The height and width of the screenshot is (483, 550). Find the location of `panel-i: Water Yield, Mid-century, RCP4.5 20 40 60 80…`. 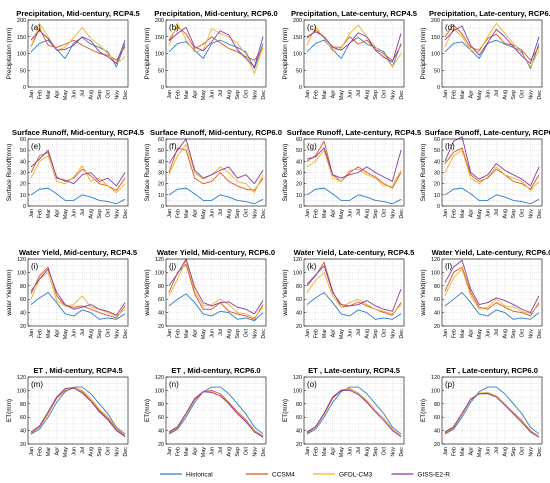

panel-i: Water Yield, Mid-century, RCP4.5 20 40 60 80… is located at coordinates (72, 293).